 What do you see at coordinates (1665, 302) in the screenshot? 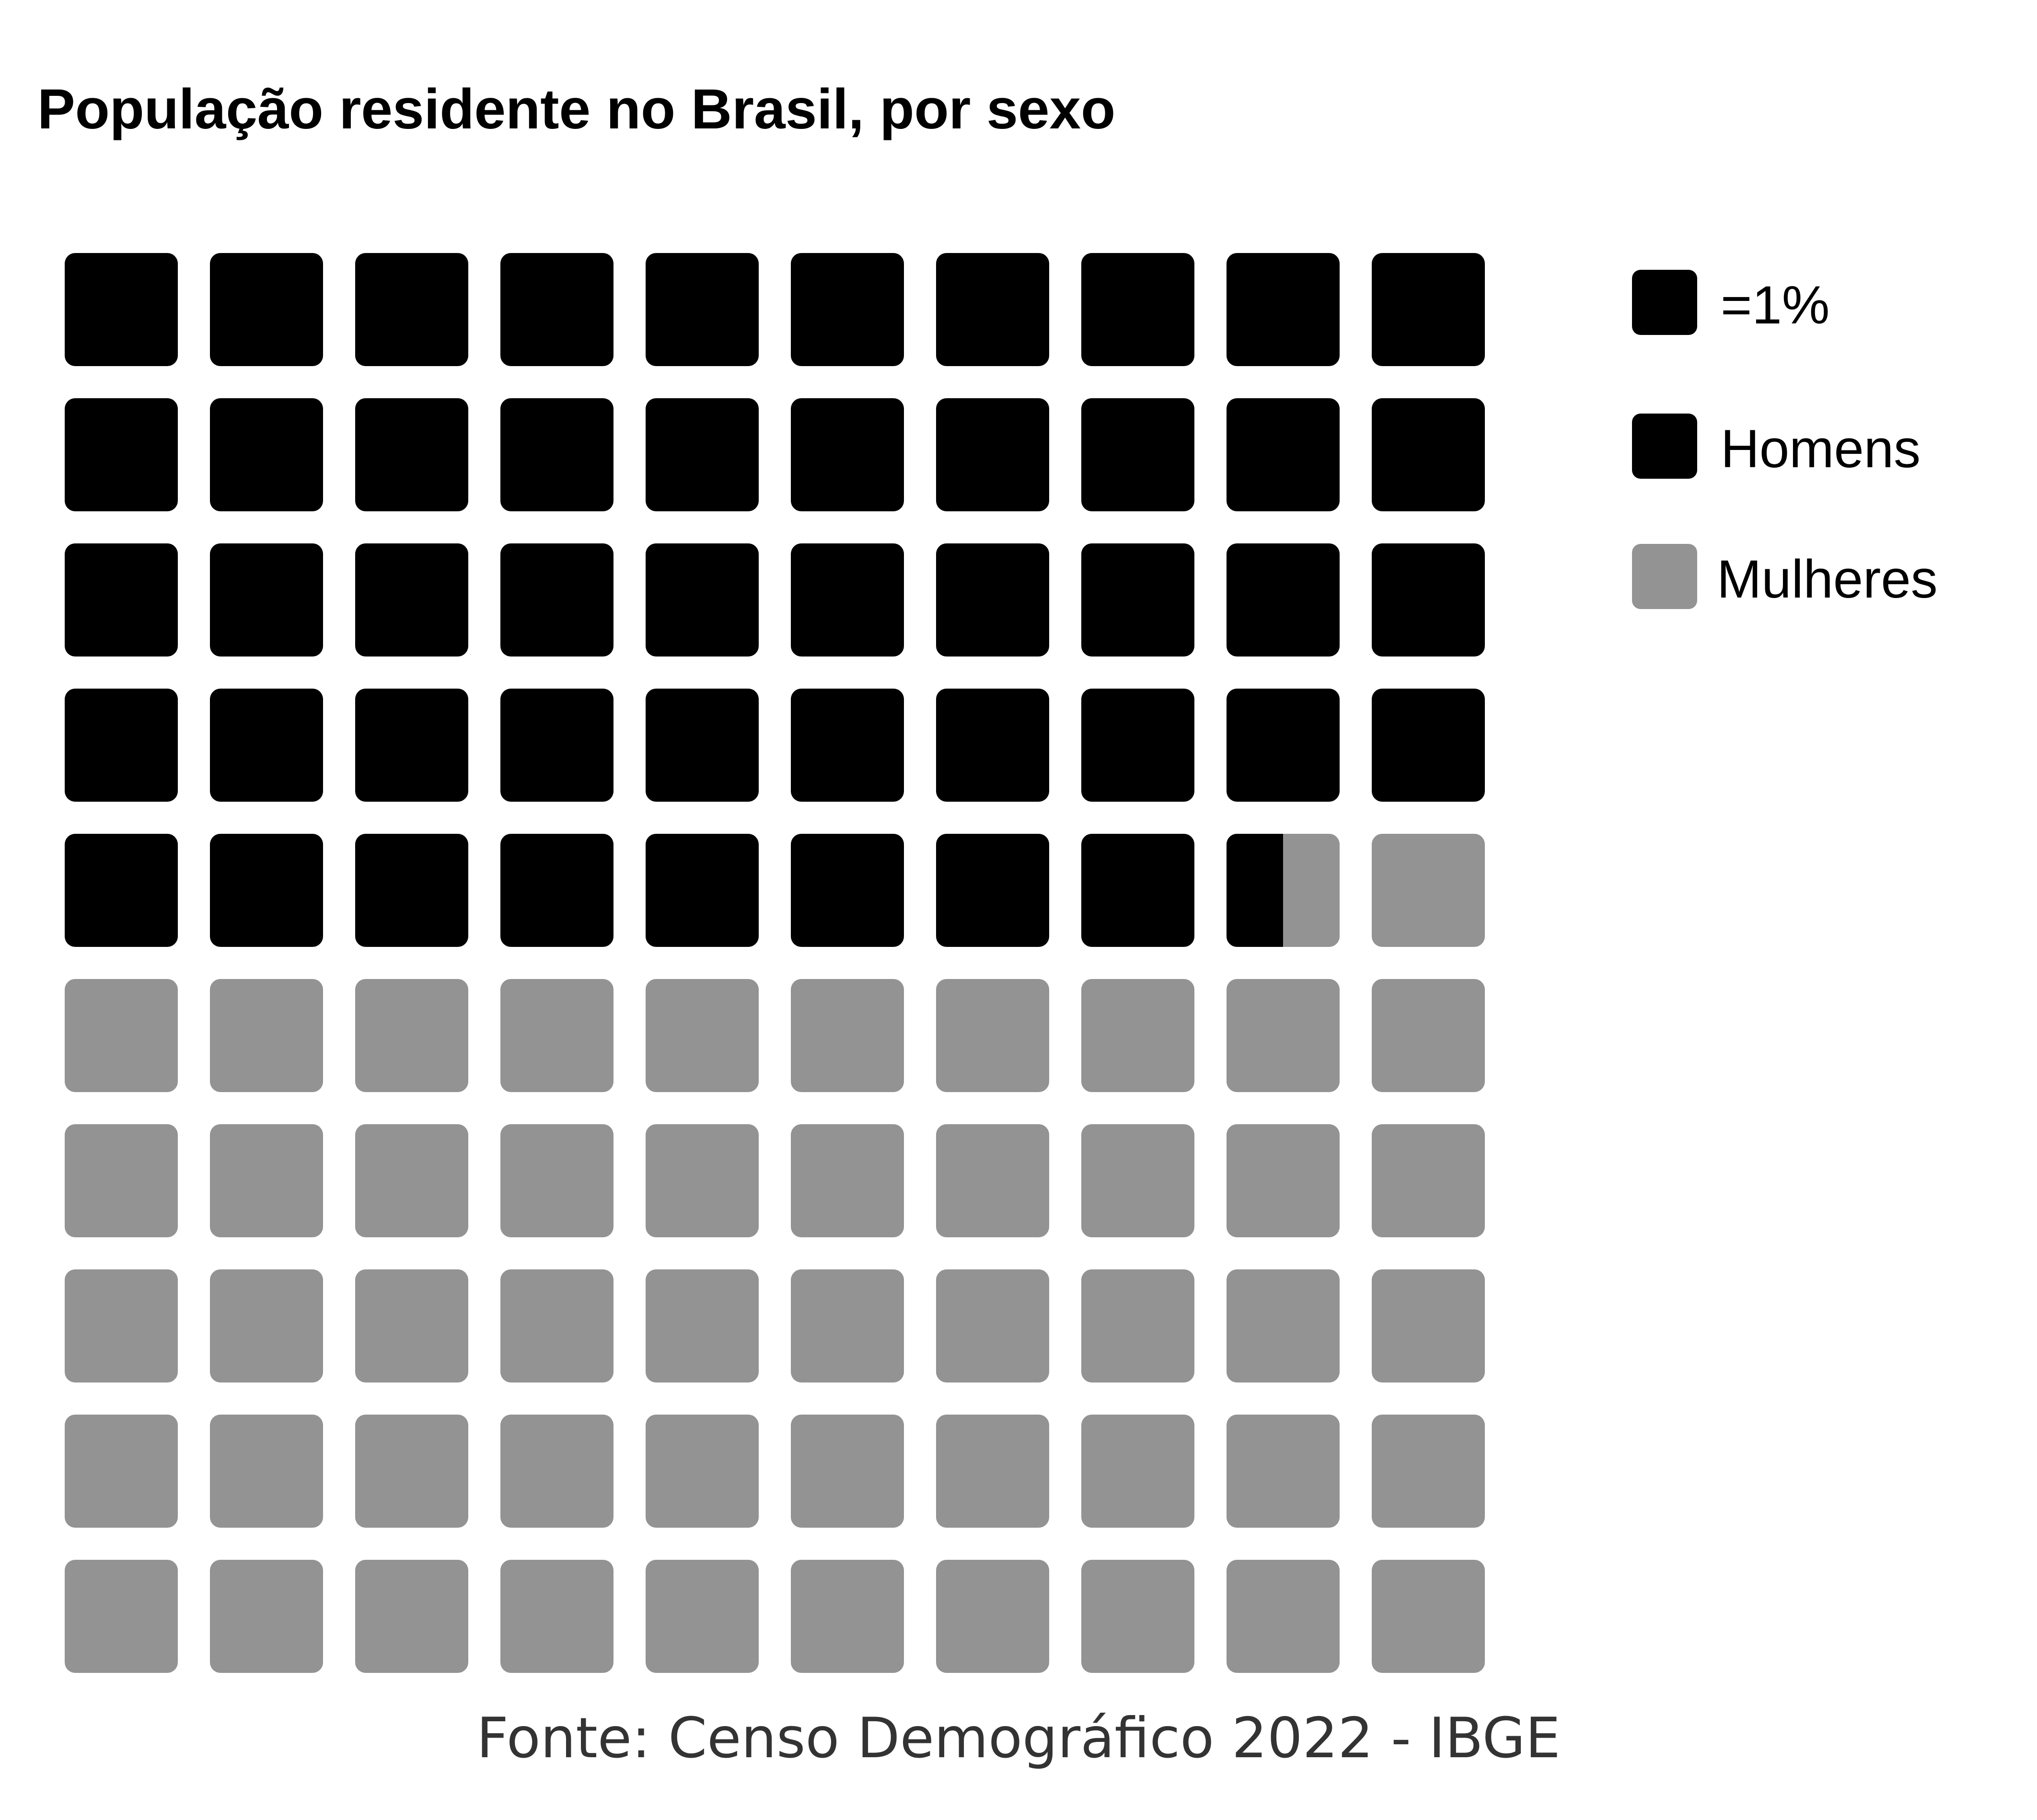
I see `legend-unit-swatch` at bounding box center [1665, 302].